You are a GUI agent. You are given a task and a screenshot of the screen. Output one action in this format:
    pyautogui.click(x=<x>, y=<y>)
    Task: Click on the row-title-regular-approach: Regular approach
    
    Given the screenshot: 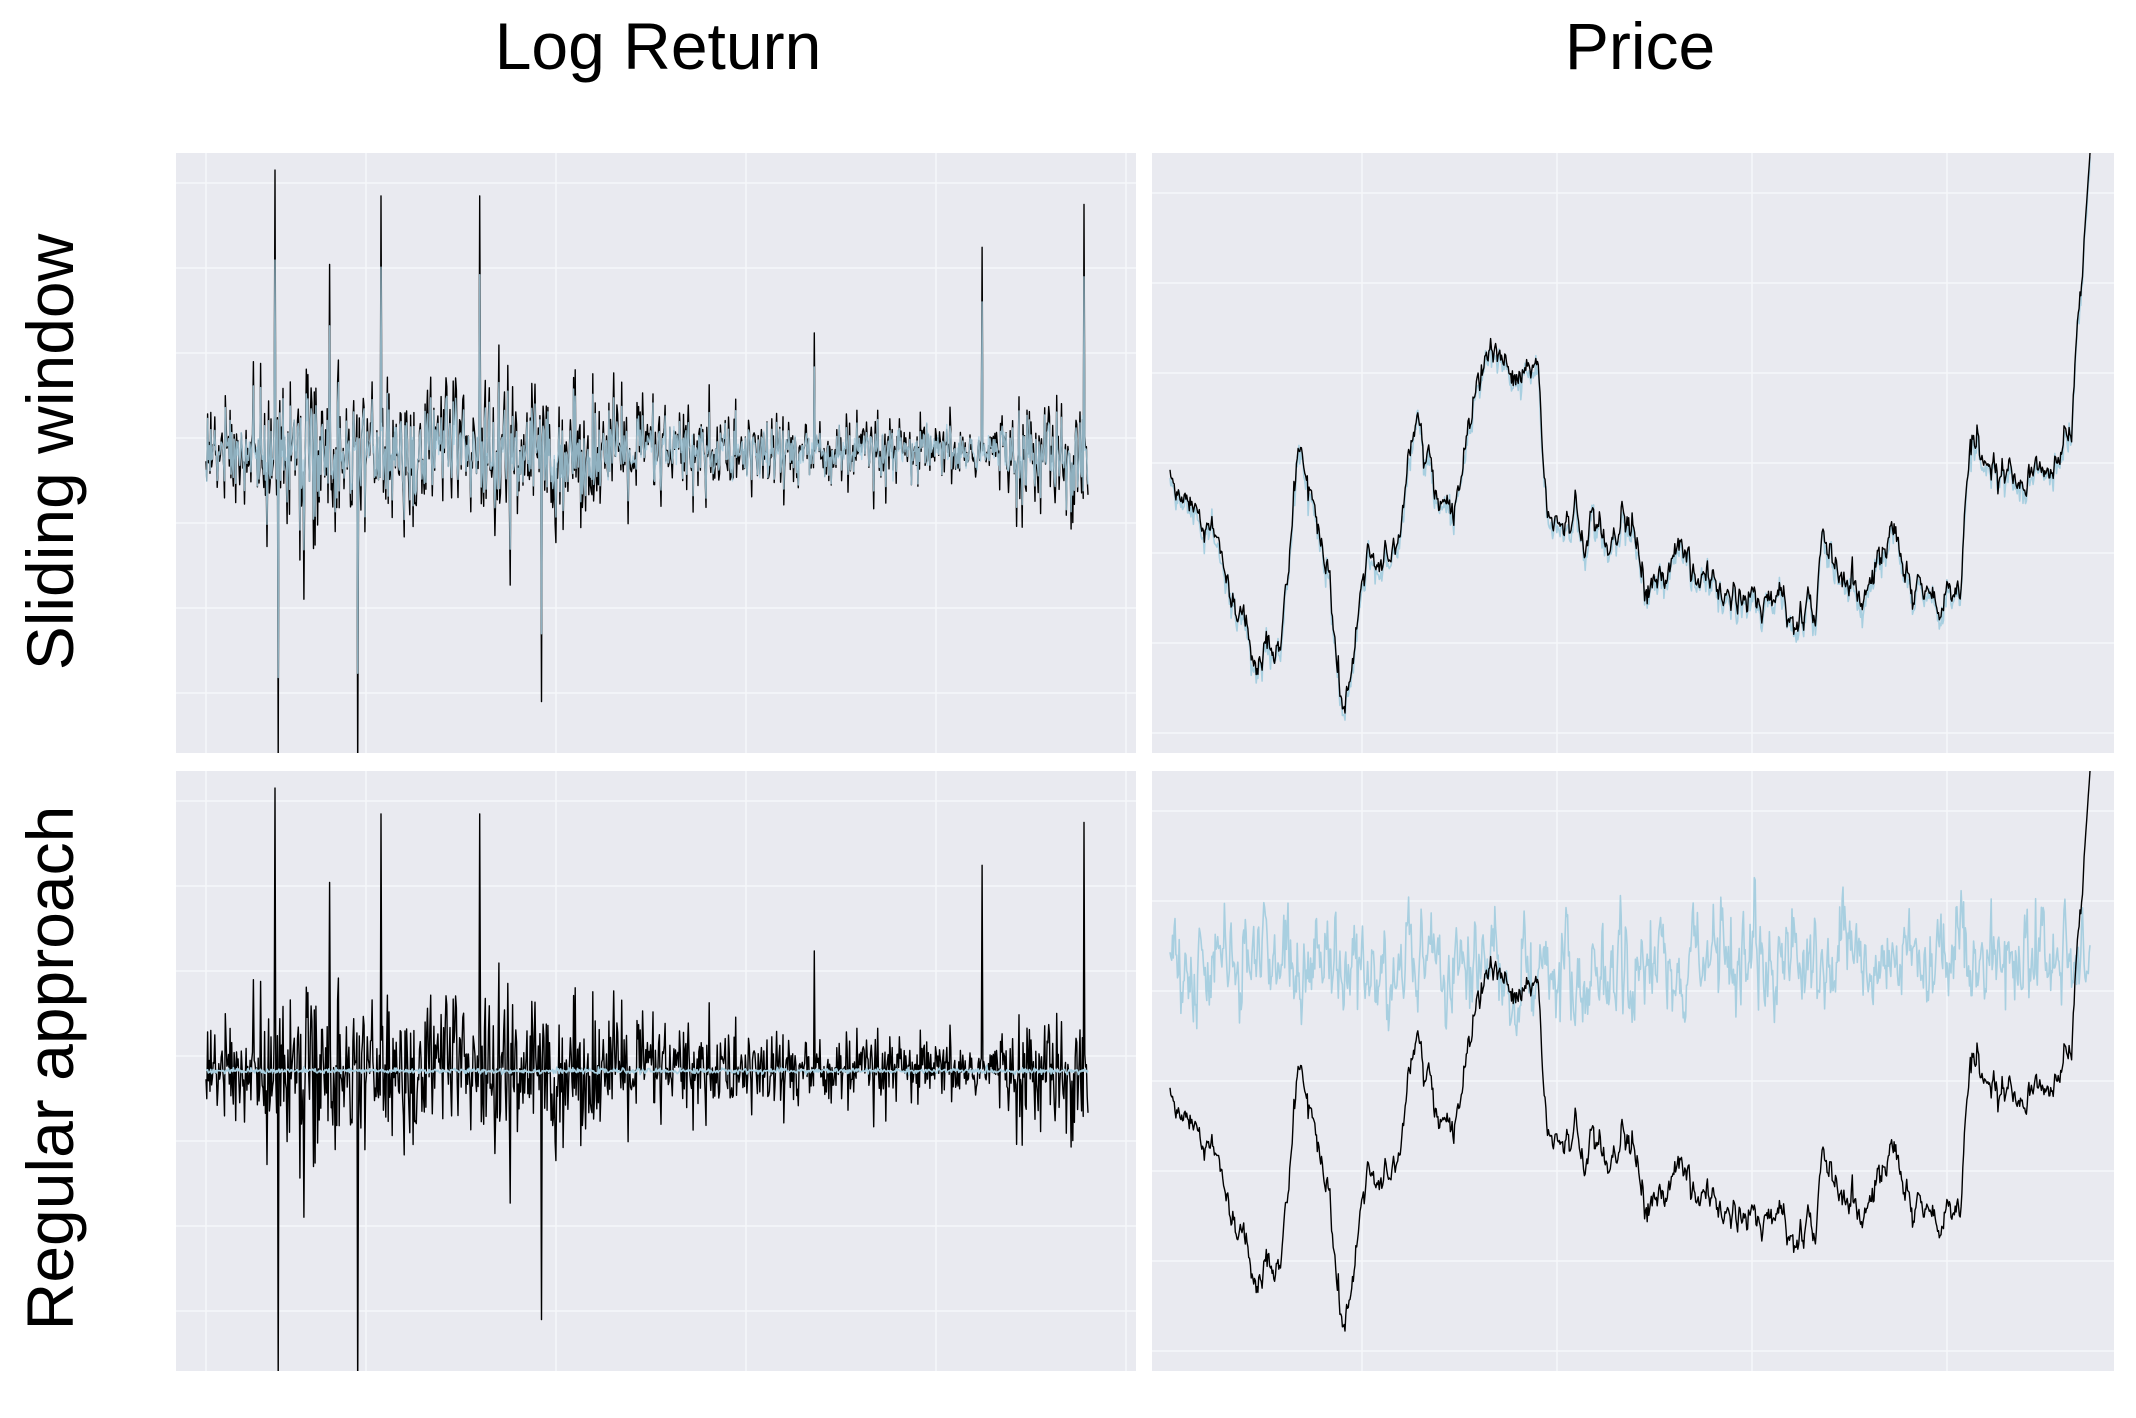 What is the action you would take?
    pyautogui.click(x=50, y=1068)
    